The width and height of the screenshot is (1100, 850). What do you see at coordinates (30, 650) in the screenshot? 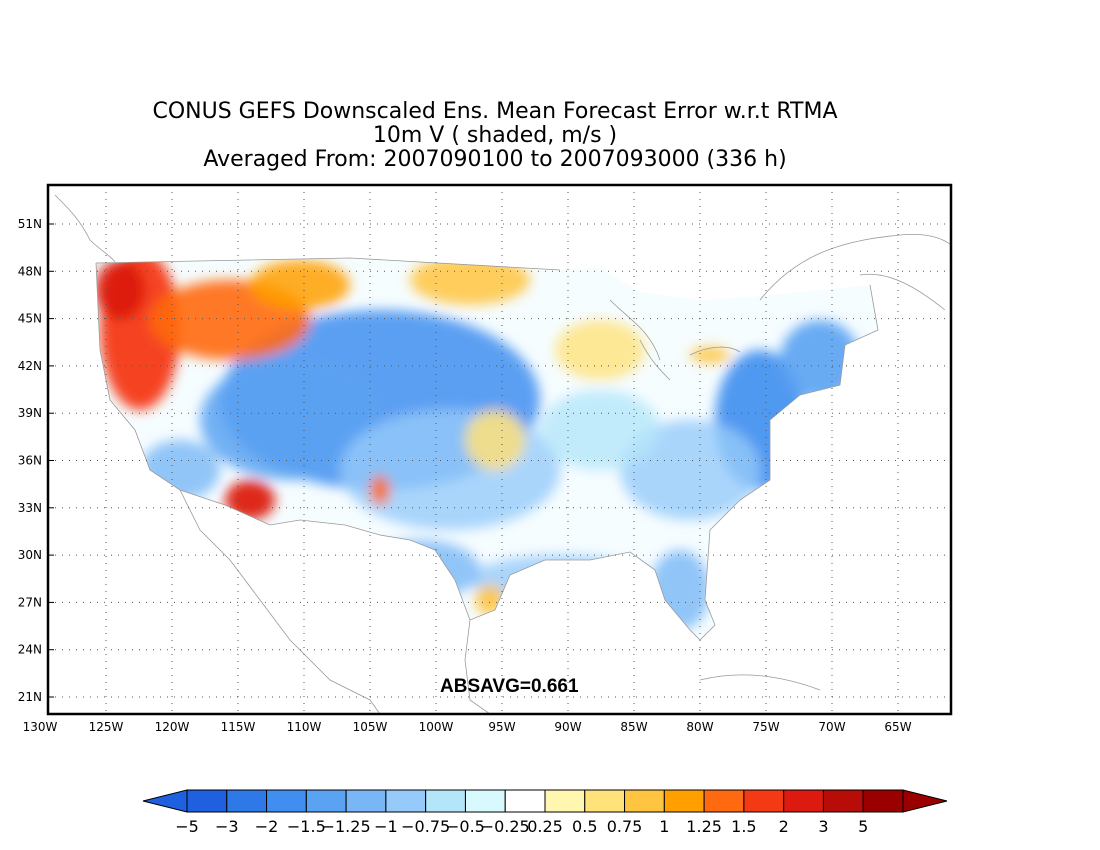
I see `lat-label: 24N` at bounding box center [30, 650].